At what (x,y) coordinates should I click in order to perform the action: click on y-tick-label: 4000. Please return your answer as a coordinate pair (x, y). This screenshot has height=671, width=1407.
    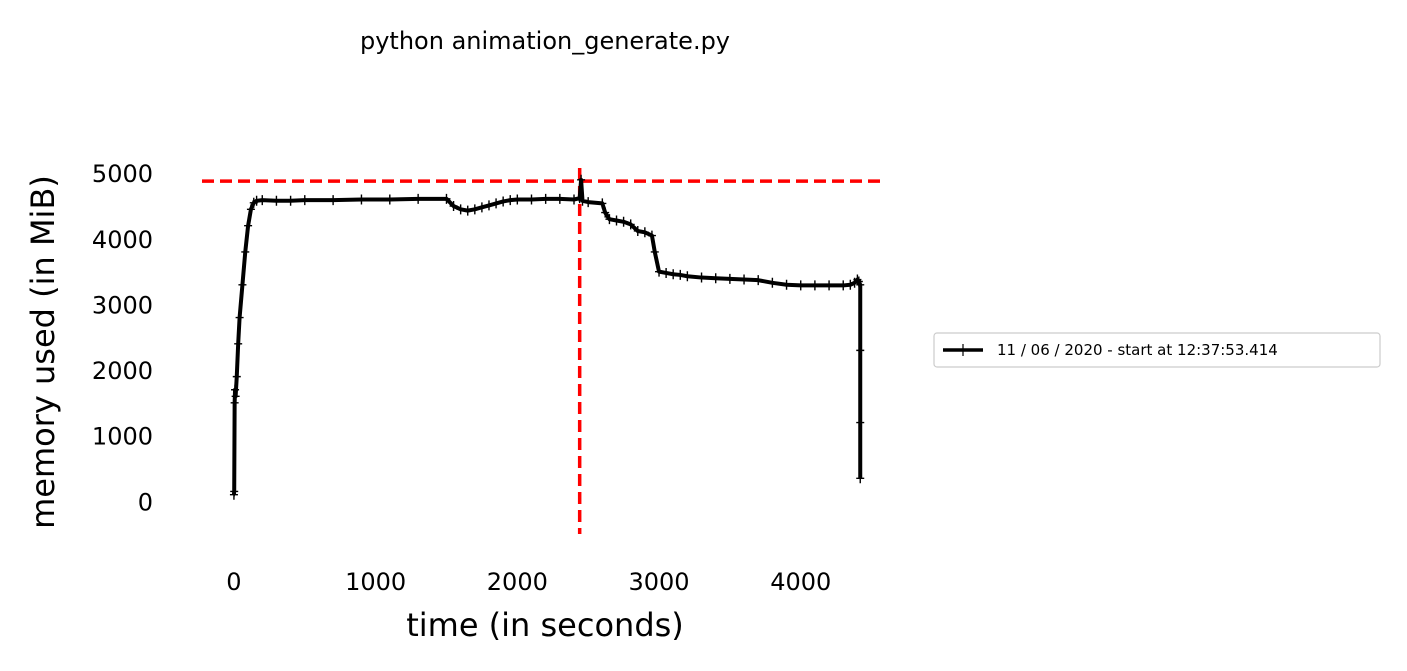
    Looking at the image, I should click on (122, 240).